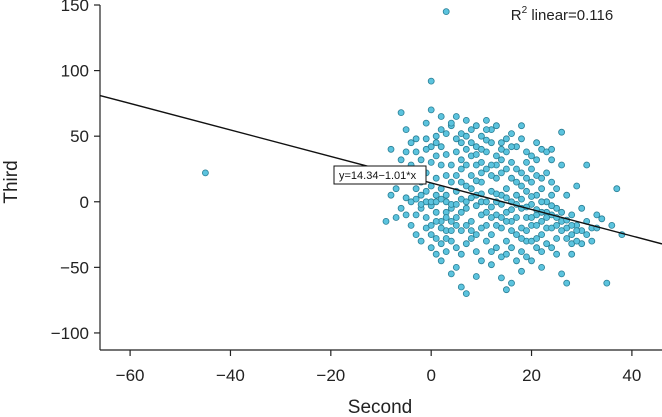 This screenshot has height=417, width=662. I want to click on equation-box-frame, so click(380, 175).